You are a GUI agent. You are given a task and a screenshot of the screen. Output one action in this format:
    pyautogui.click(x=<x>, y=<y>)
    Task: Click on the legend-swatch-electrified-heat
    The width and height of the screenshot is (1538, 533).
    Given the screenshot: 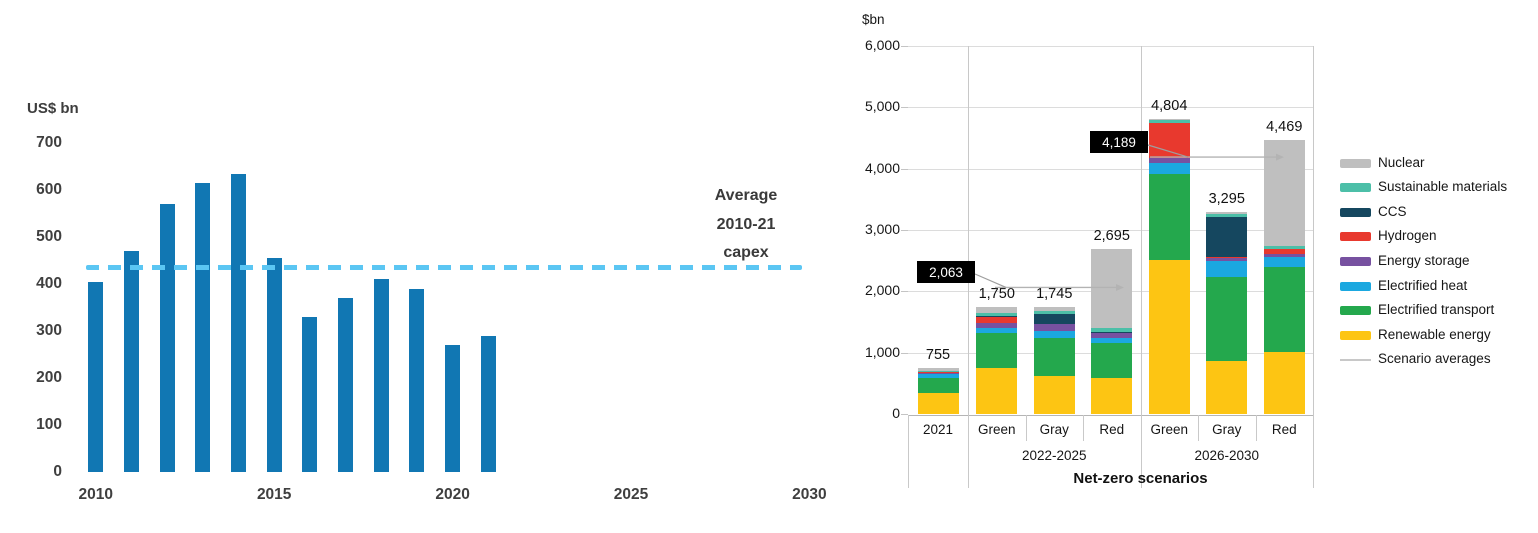 What is the action you would take?
    pyautogui.click(x=1355, y=286)
    